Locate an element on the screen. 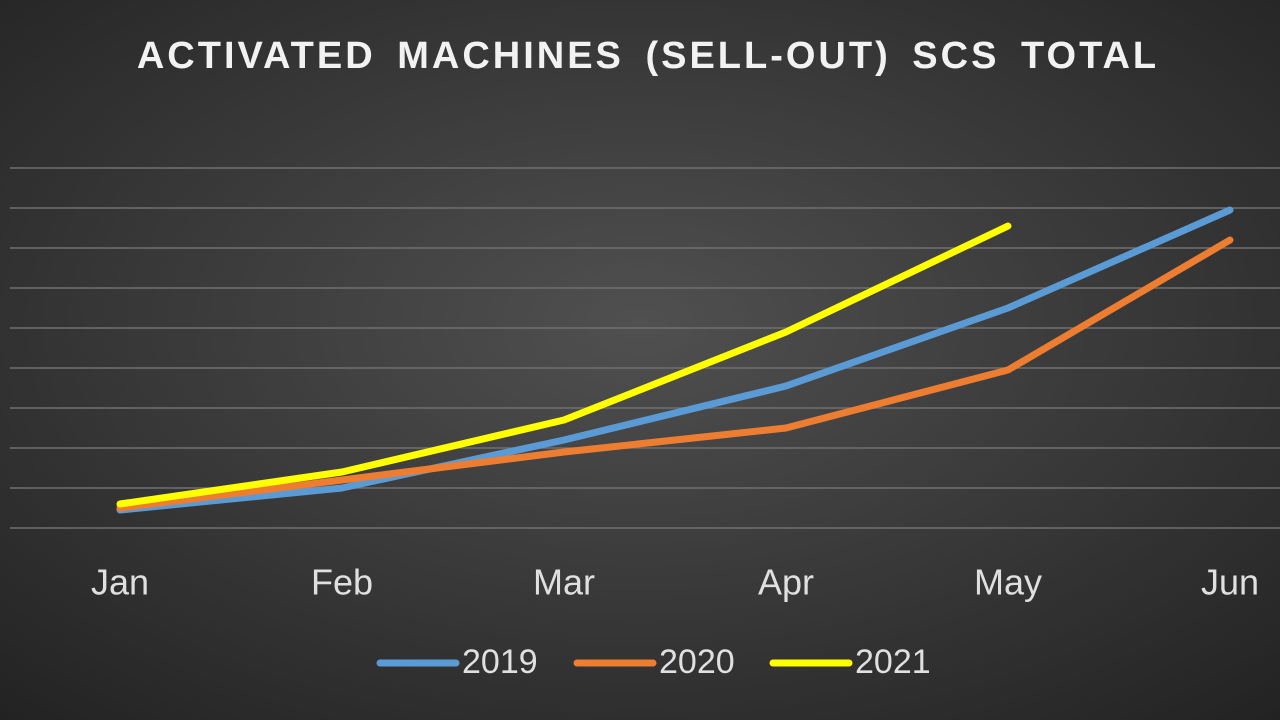  x-tick-label: Jan is located at coordinates (120, 582).